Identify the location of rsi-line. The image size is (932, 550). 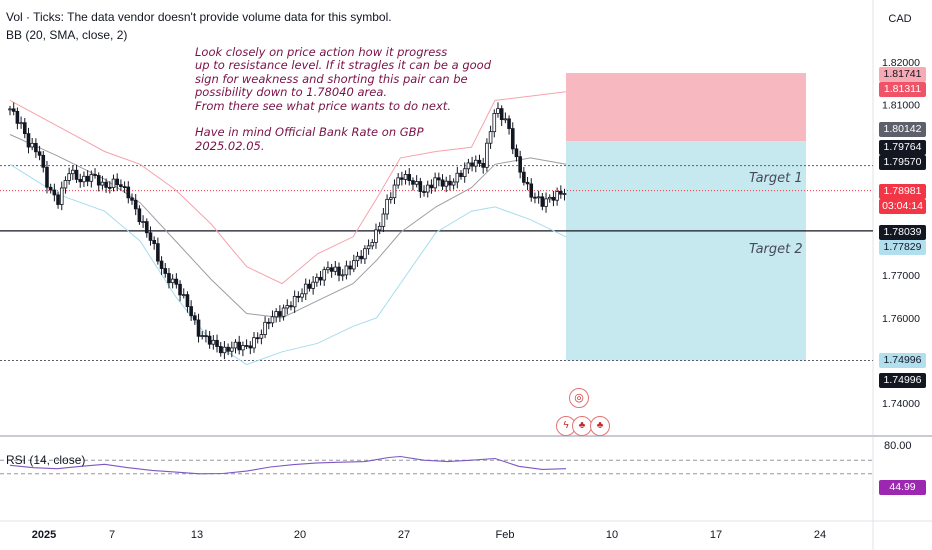
(288, 465).